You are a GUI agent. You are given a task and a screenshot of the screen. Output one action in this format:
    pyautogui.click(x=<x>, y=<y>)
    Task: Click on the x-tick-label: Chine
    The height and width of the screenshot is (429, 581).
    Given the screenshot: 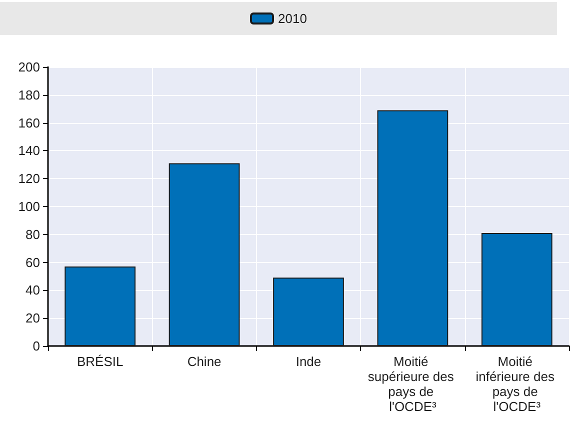 What is the action you would take?
    pyautogui.click(x=204, y=361)
    